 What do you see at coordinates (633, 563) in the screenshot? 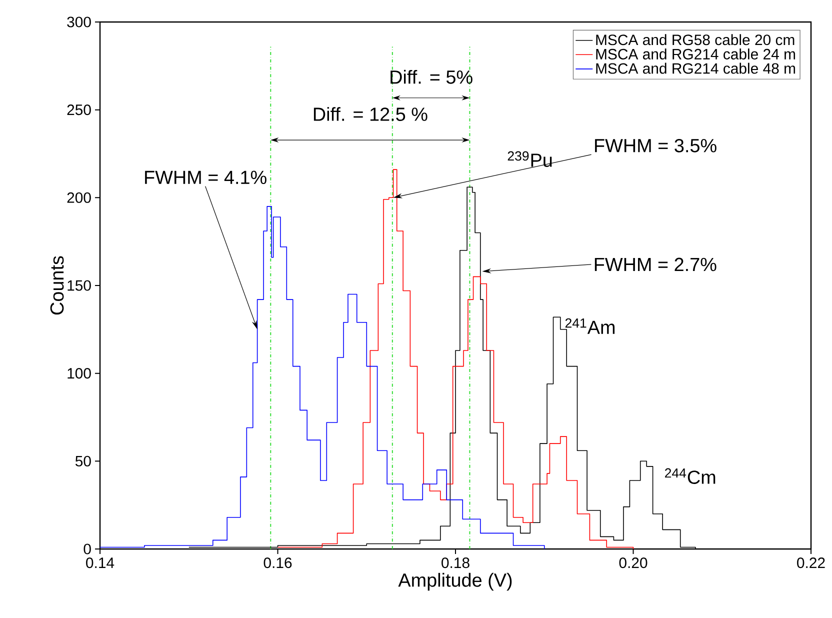
I see `x-tick-label: 0.20` at bounding box center [633, 563].